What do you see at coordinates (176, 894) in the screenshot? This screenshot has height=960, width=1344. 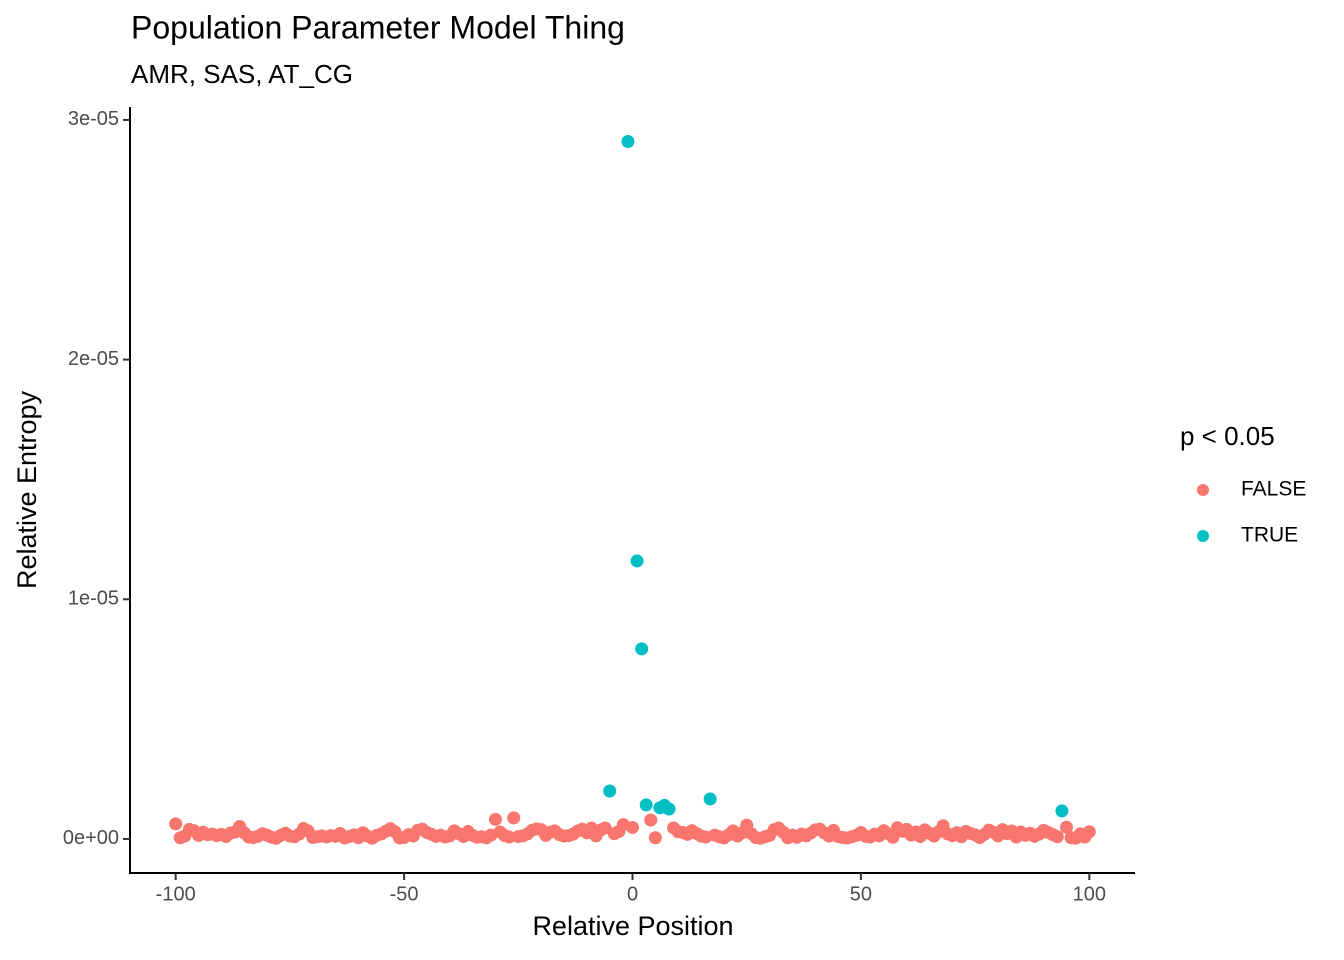 I see `x-tick-label: -100` at bounding box center [176, 894].